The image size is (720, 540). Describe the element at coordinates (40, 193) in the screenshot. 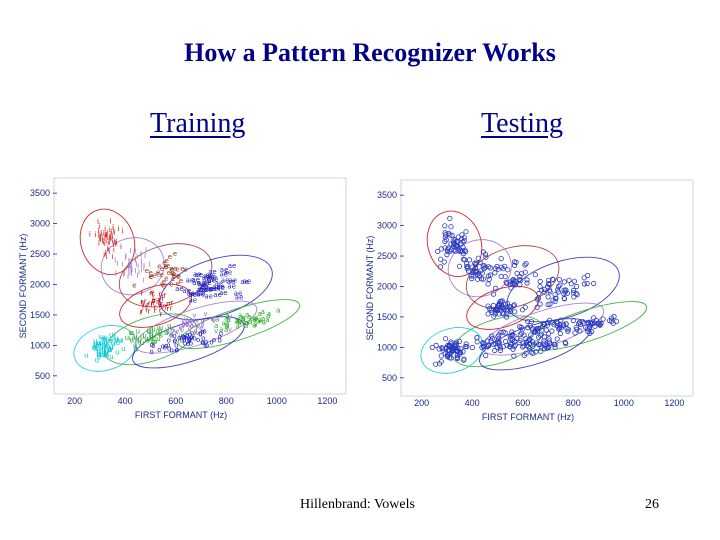

I see `y-tick-label: 3500` at that location.